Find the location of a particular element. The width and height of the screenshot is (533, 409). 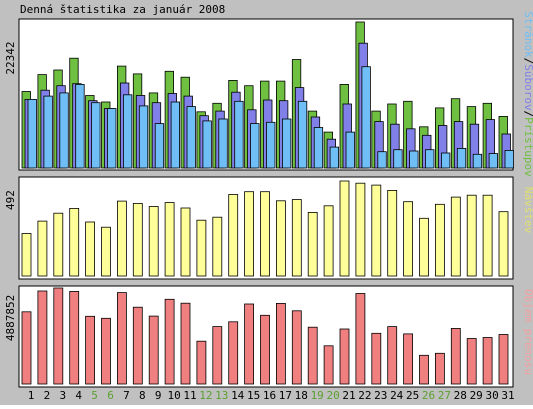

side-label-traffic: Objem prenosu is located at coordinates (527, 332).